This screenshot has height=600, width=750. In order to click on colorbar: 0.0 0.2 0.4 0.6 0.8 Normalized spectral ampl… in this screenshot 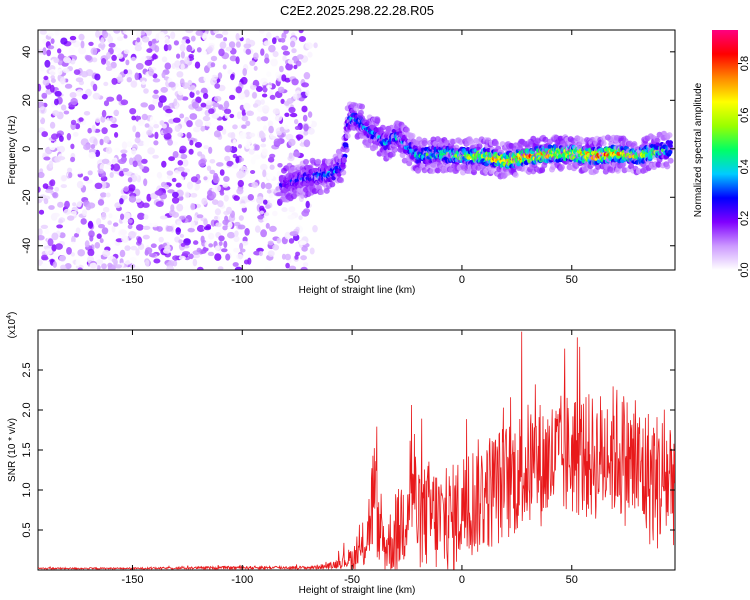, I will do `click(721, 154)`.